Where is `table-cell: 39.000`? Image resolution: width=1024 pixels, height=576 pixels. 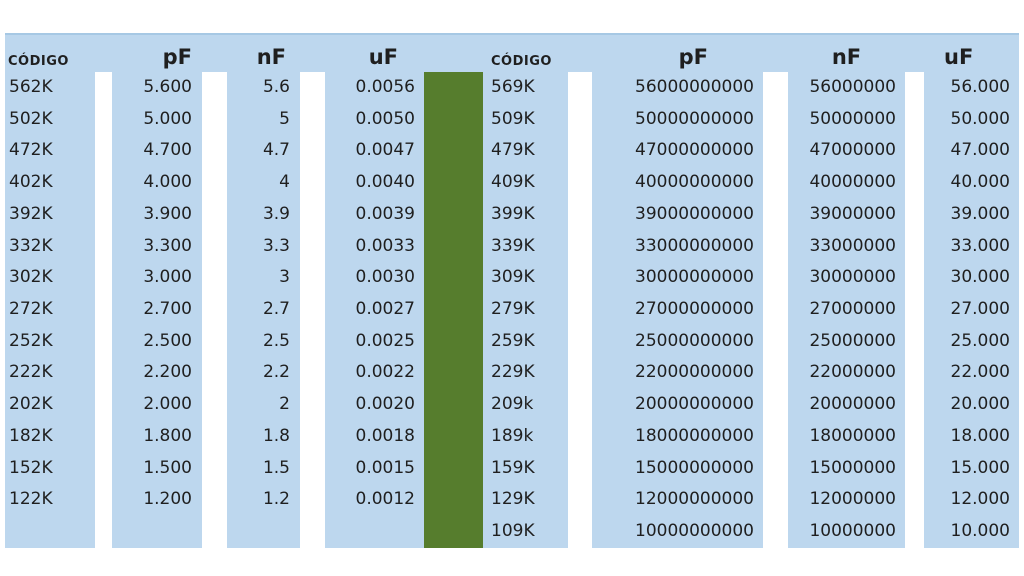 table-cell: 39.000 is located at coordinates (980, 213).